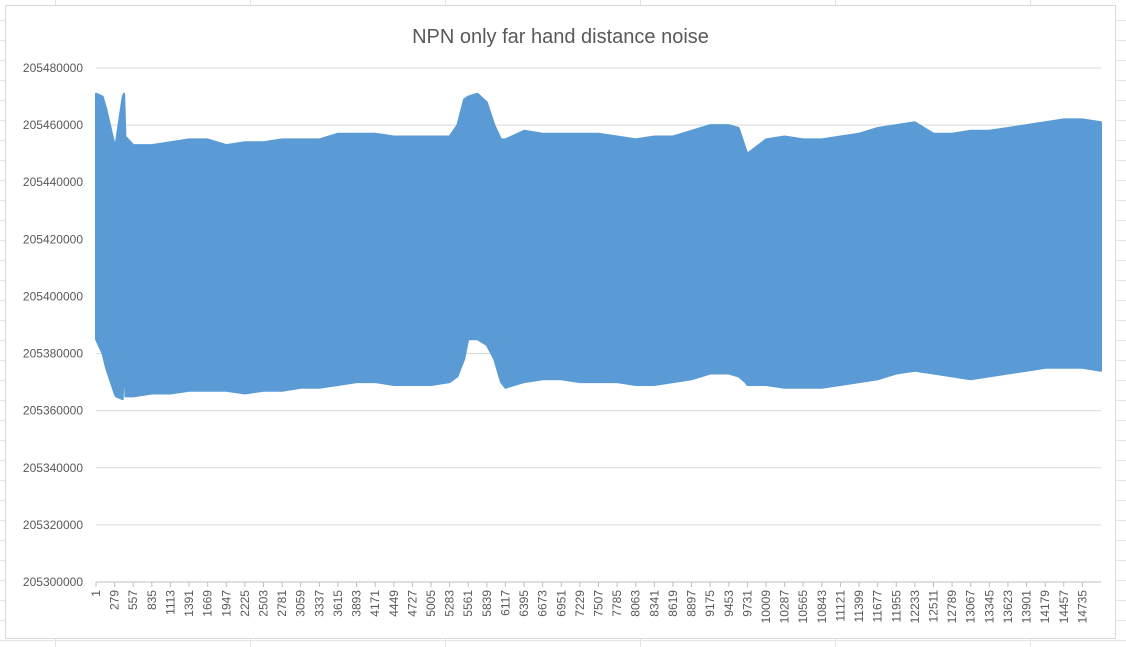  I want to click on x-tick-label: 5561, so click(468, 603).